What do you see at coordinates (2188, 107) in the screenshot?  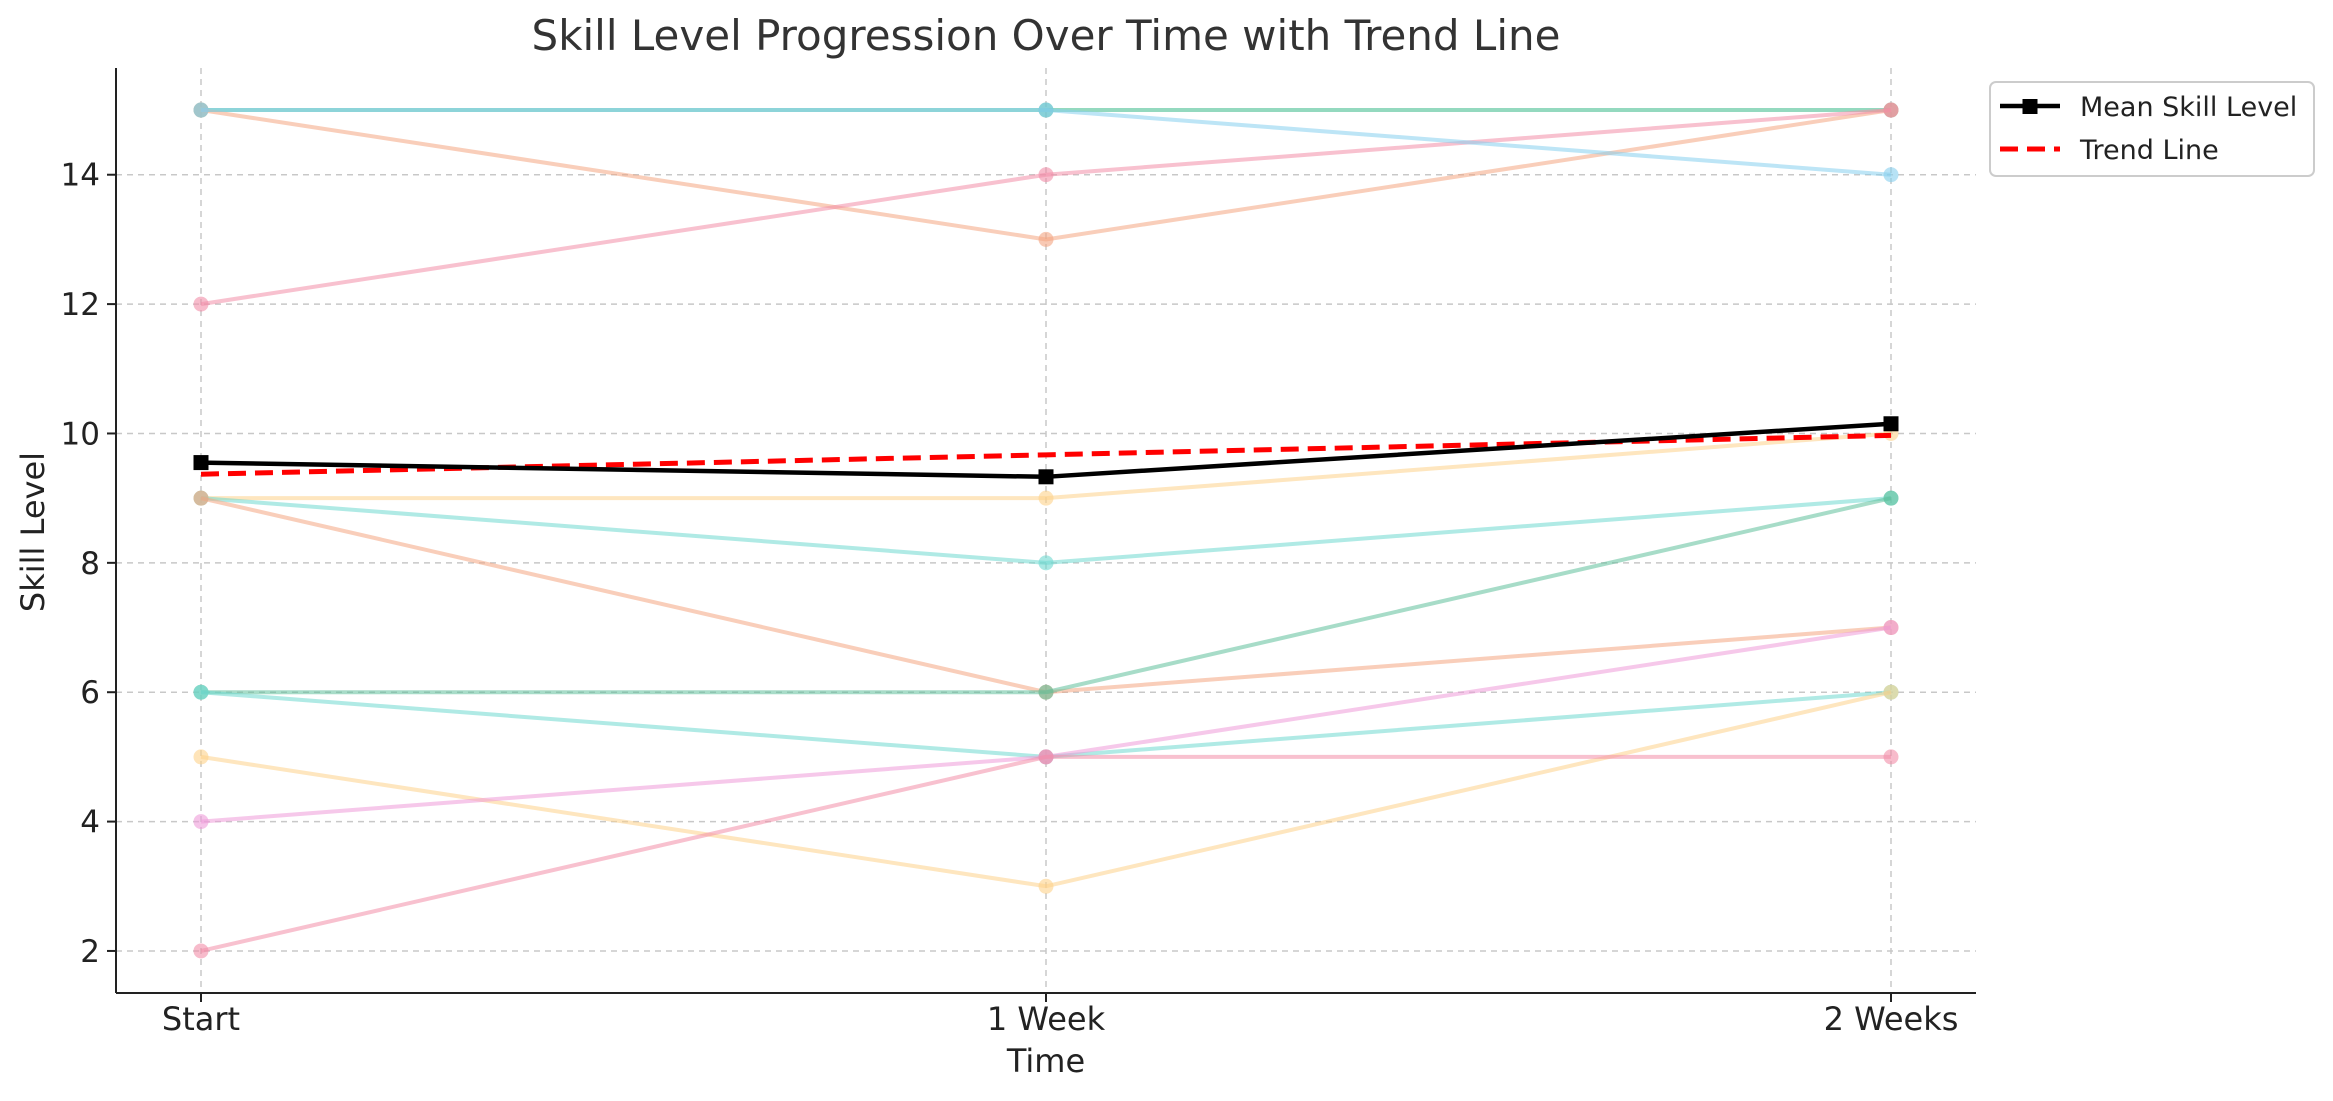 I see `legend-mean-label: Mean Skill Level` at bounding box center [2188, 107].